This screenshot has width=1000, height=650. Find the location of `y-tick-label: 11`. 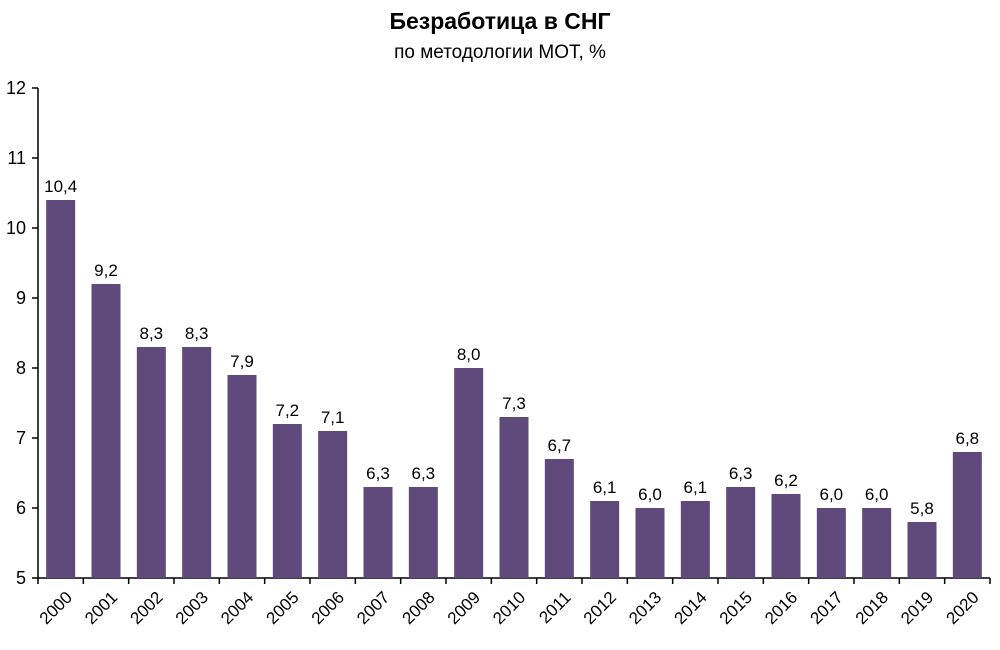

y-tick-label: 11 is located at coordinates (16, 158).